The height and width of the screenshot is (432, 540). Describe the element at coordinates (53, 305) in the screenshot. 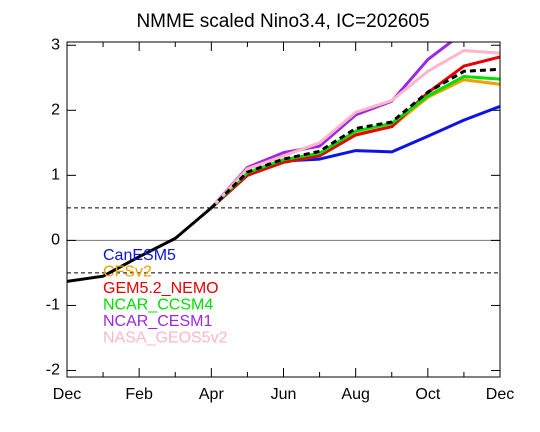

I see `y-tick-label: -1` at that location.